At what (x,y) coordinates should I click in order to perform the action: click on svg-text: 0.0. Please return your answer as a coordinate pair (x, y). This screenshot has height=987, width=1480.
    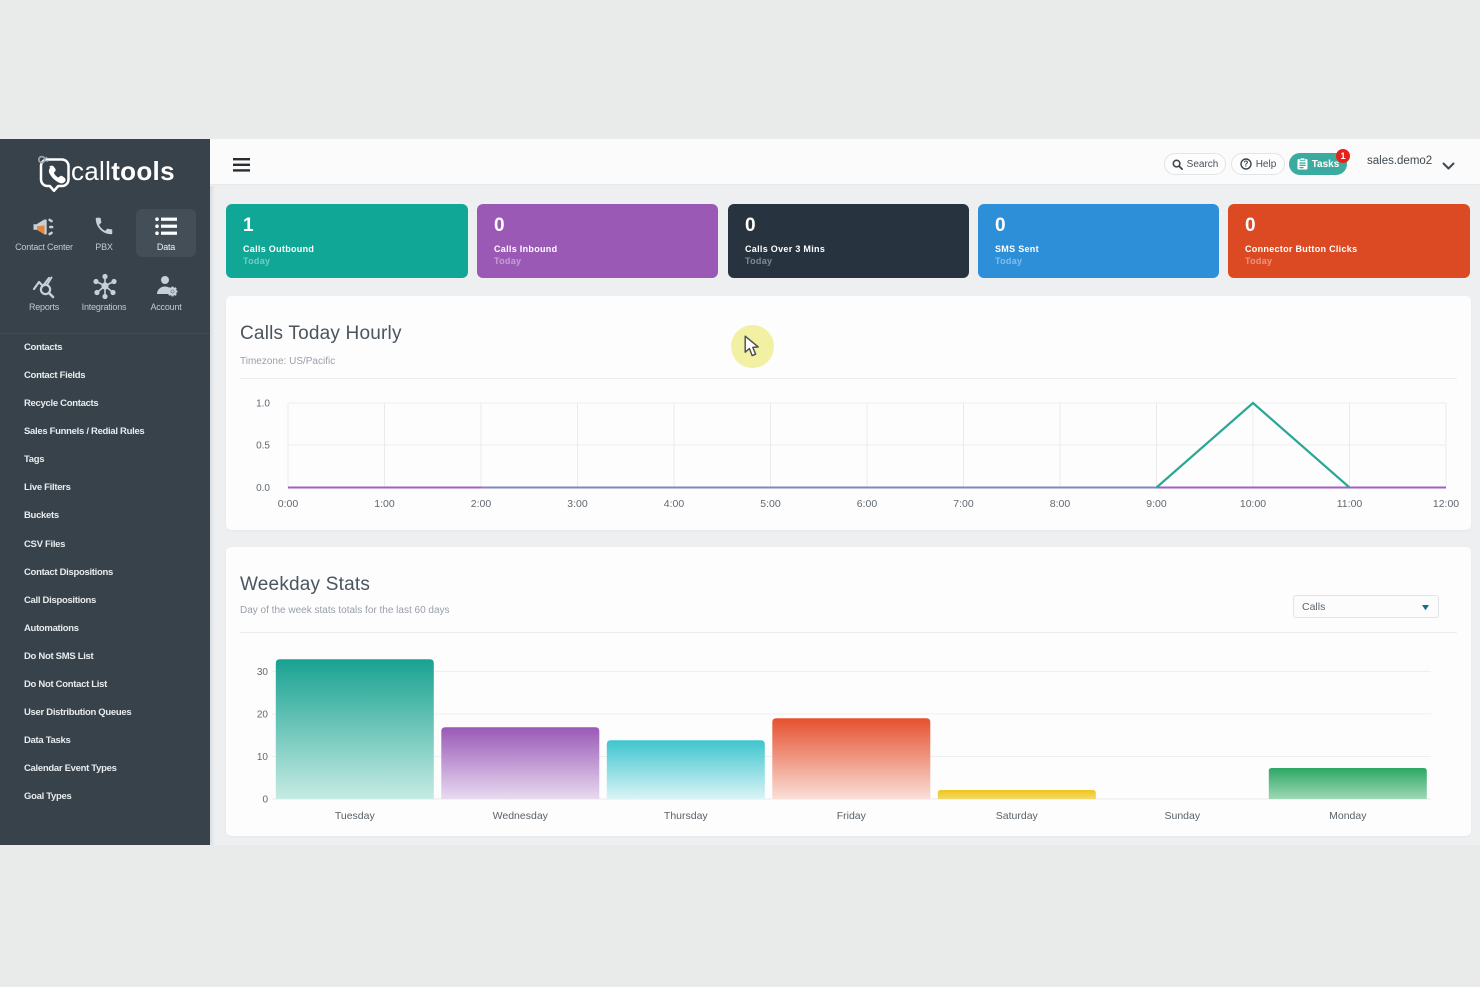
    Looking at the image, I should click on (263, 488).